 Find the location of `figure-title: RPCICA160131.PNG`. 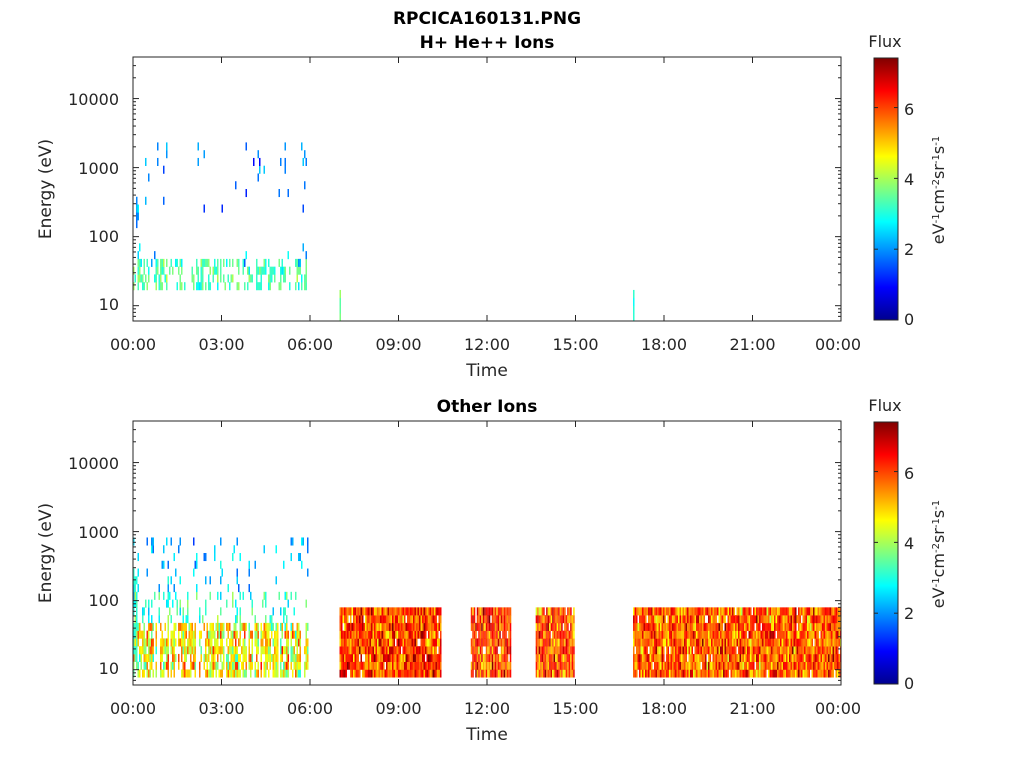

figure-title: RPCICA160131.PNG is located at coordinates (487, 19).